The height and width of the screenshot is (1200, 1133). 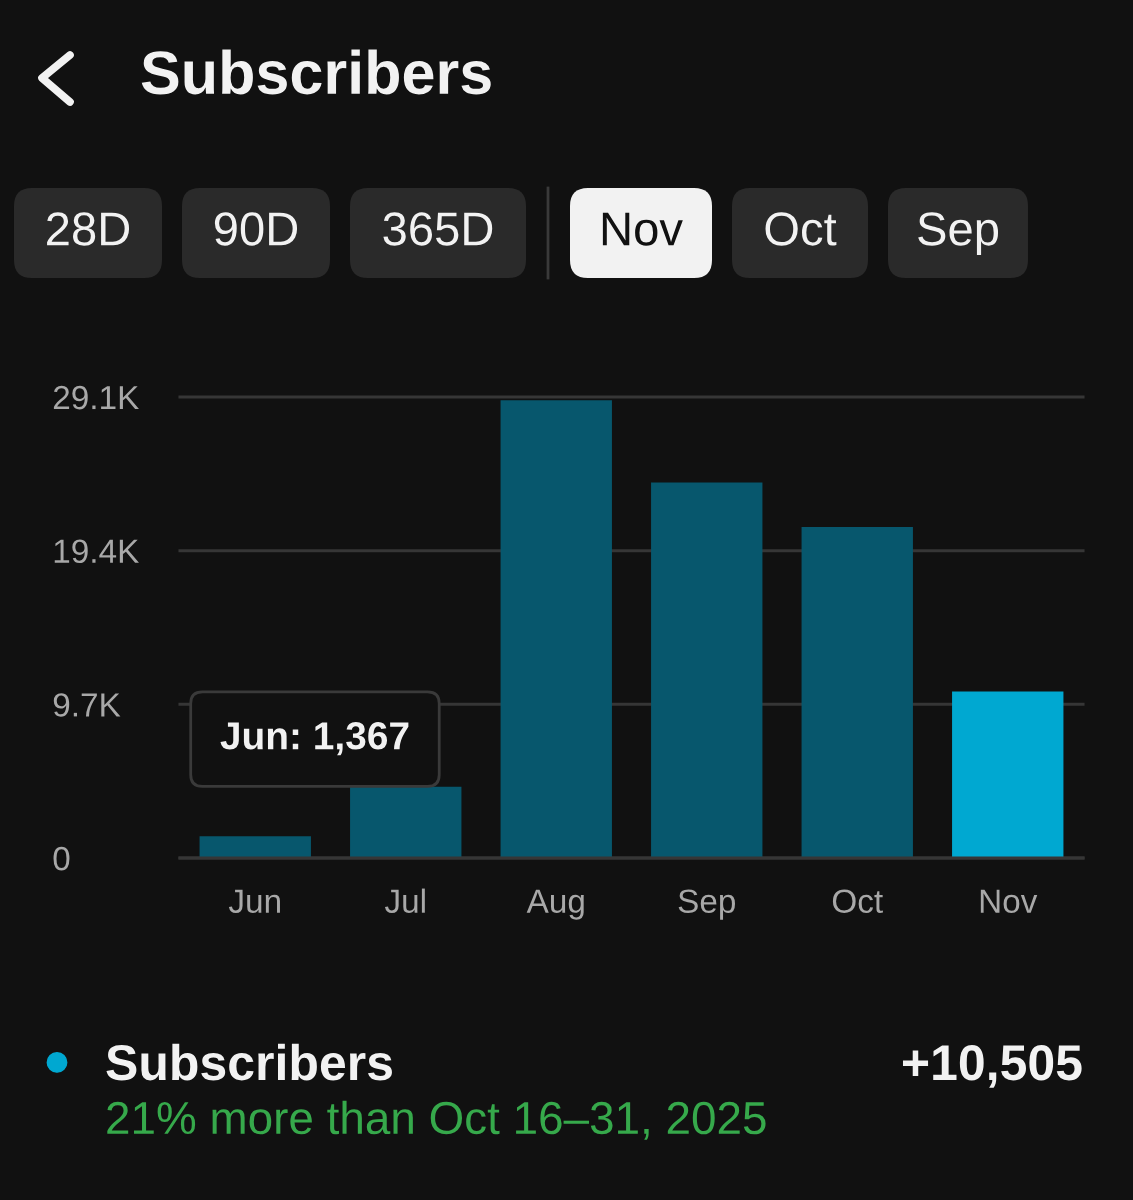 I want to click on y-tick-label: 19.4K, so click(x=96, y=551).